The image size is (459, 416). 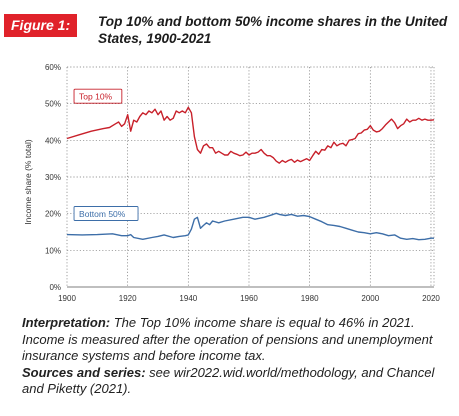 I want to click on y-tick-label: 20%, so click(x=53, y=214).